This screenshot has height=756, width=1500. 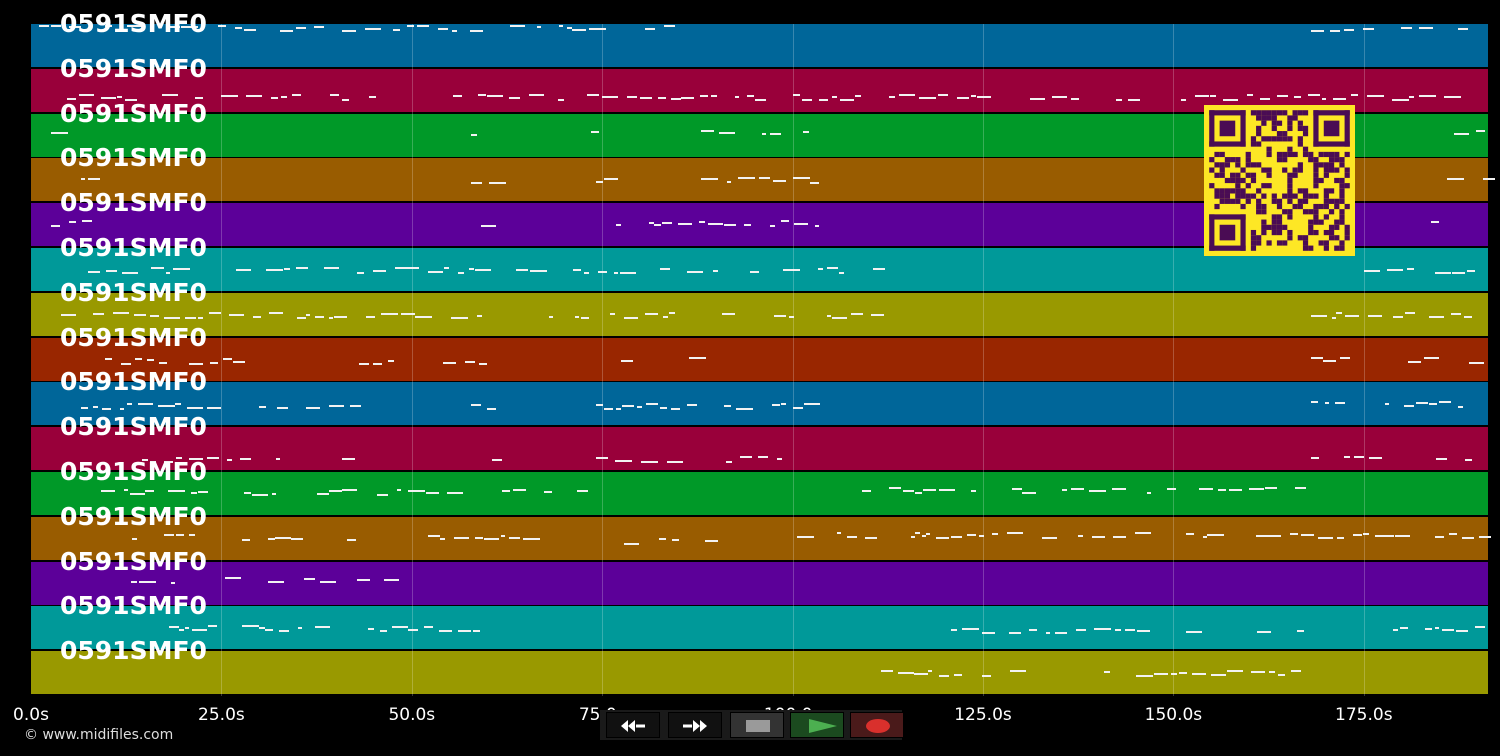 What do you see at coordinates (99, 735) in the screenshot?
I see `copyright-text: © www.midifiles.com` at bounding box center [99, 735].